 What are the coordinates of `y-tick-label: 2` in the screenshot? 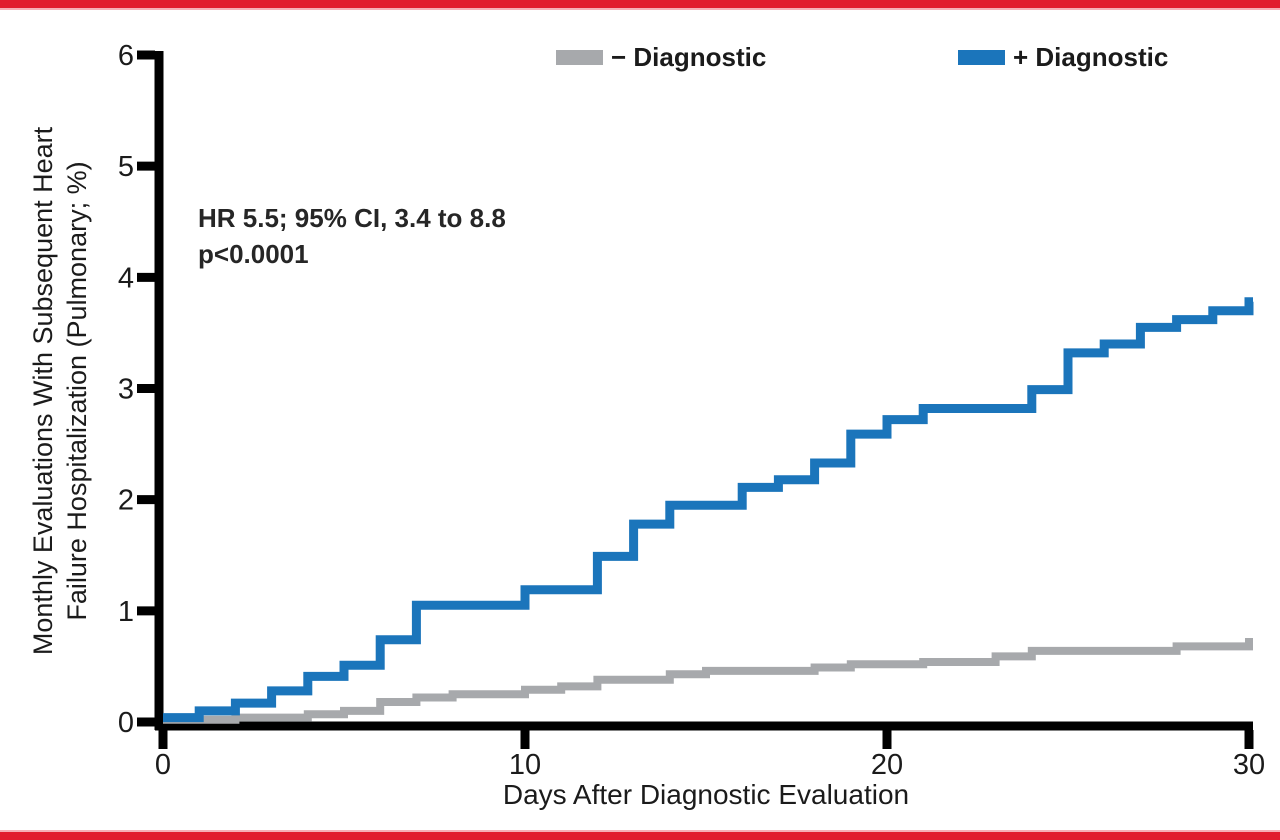 It's located at (126, 501).